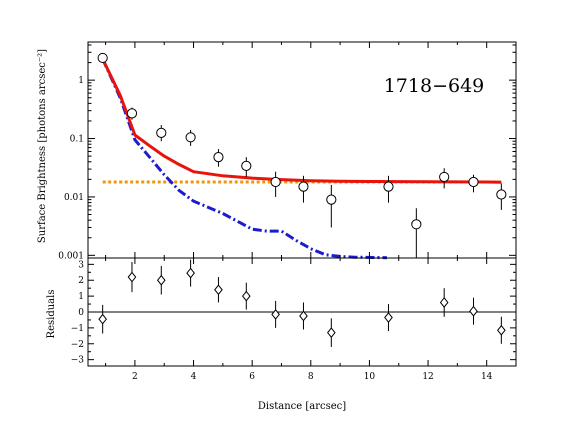 Image resolution: width=576 pixels, height=432 pixels. I want to click on x-tick-label: 8, so click(311, 377).